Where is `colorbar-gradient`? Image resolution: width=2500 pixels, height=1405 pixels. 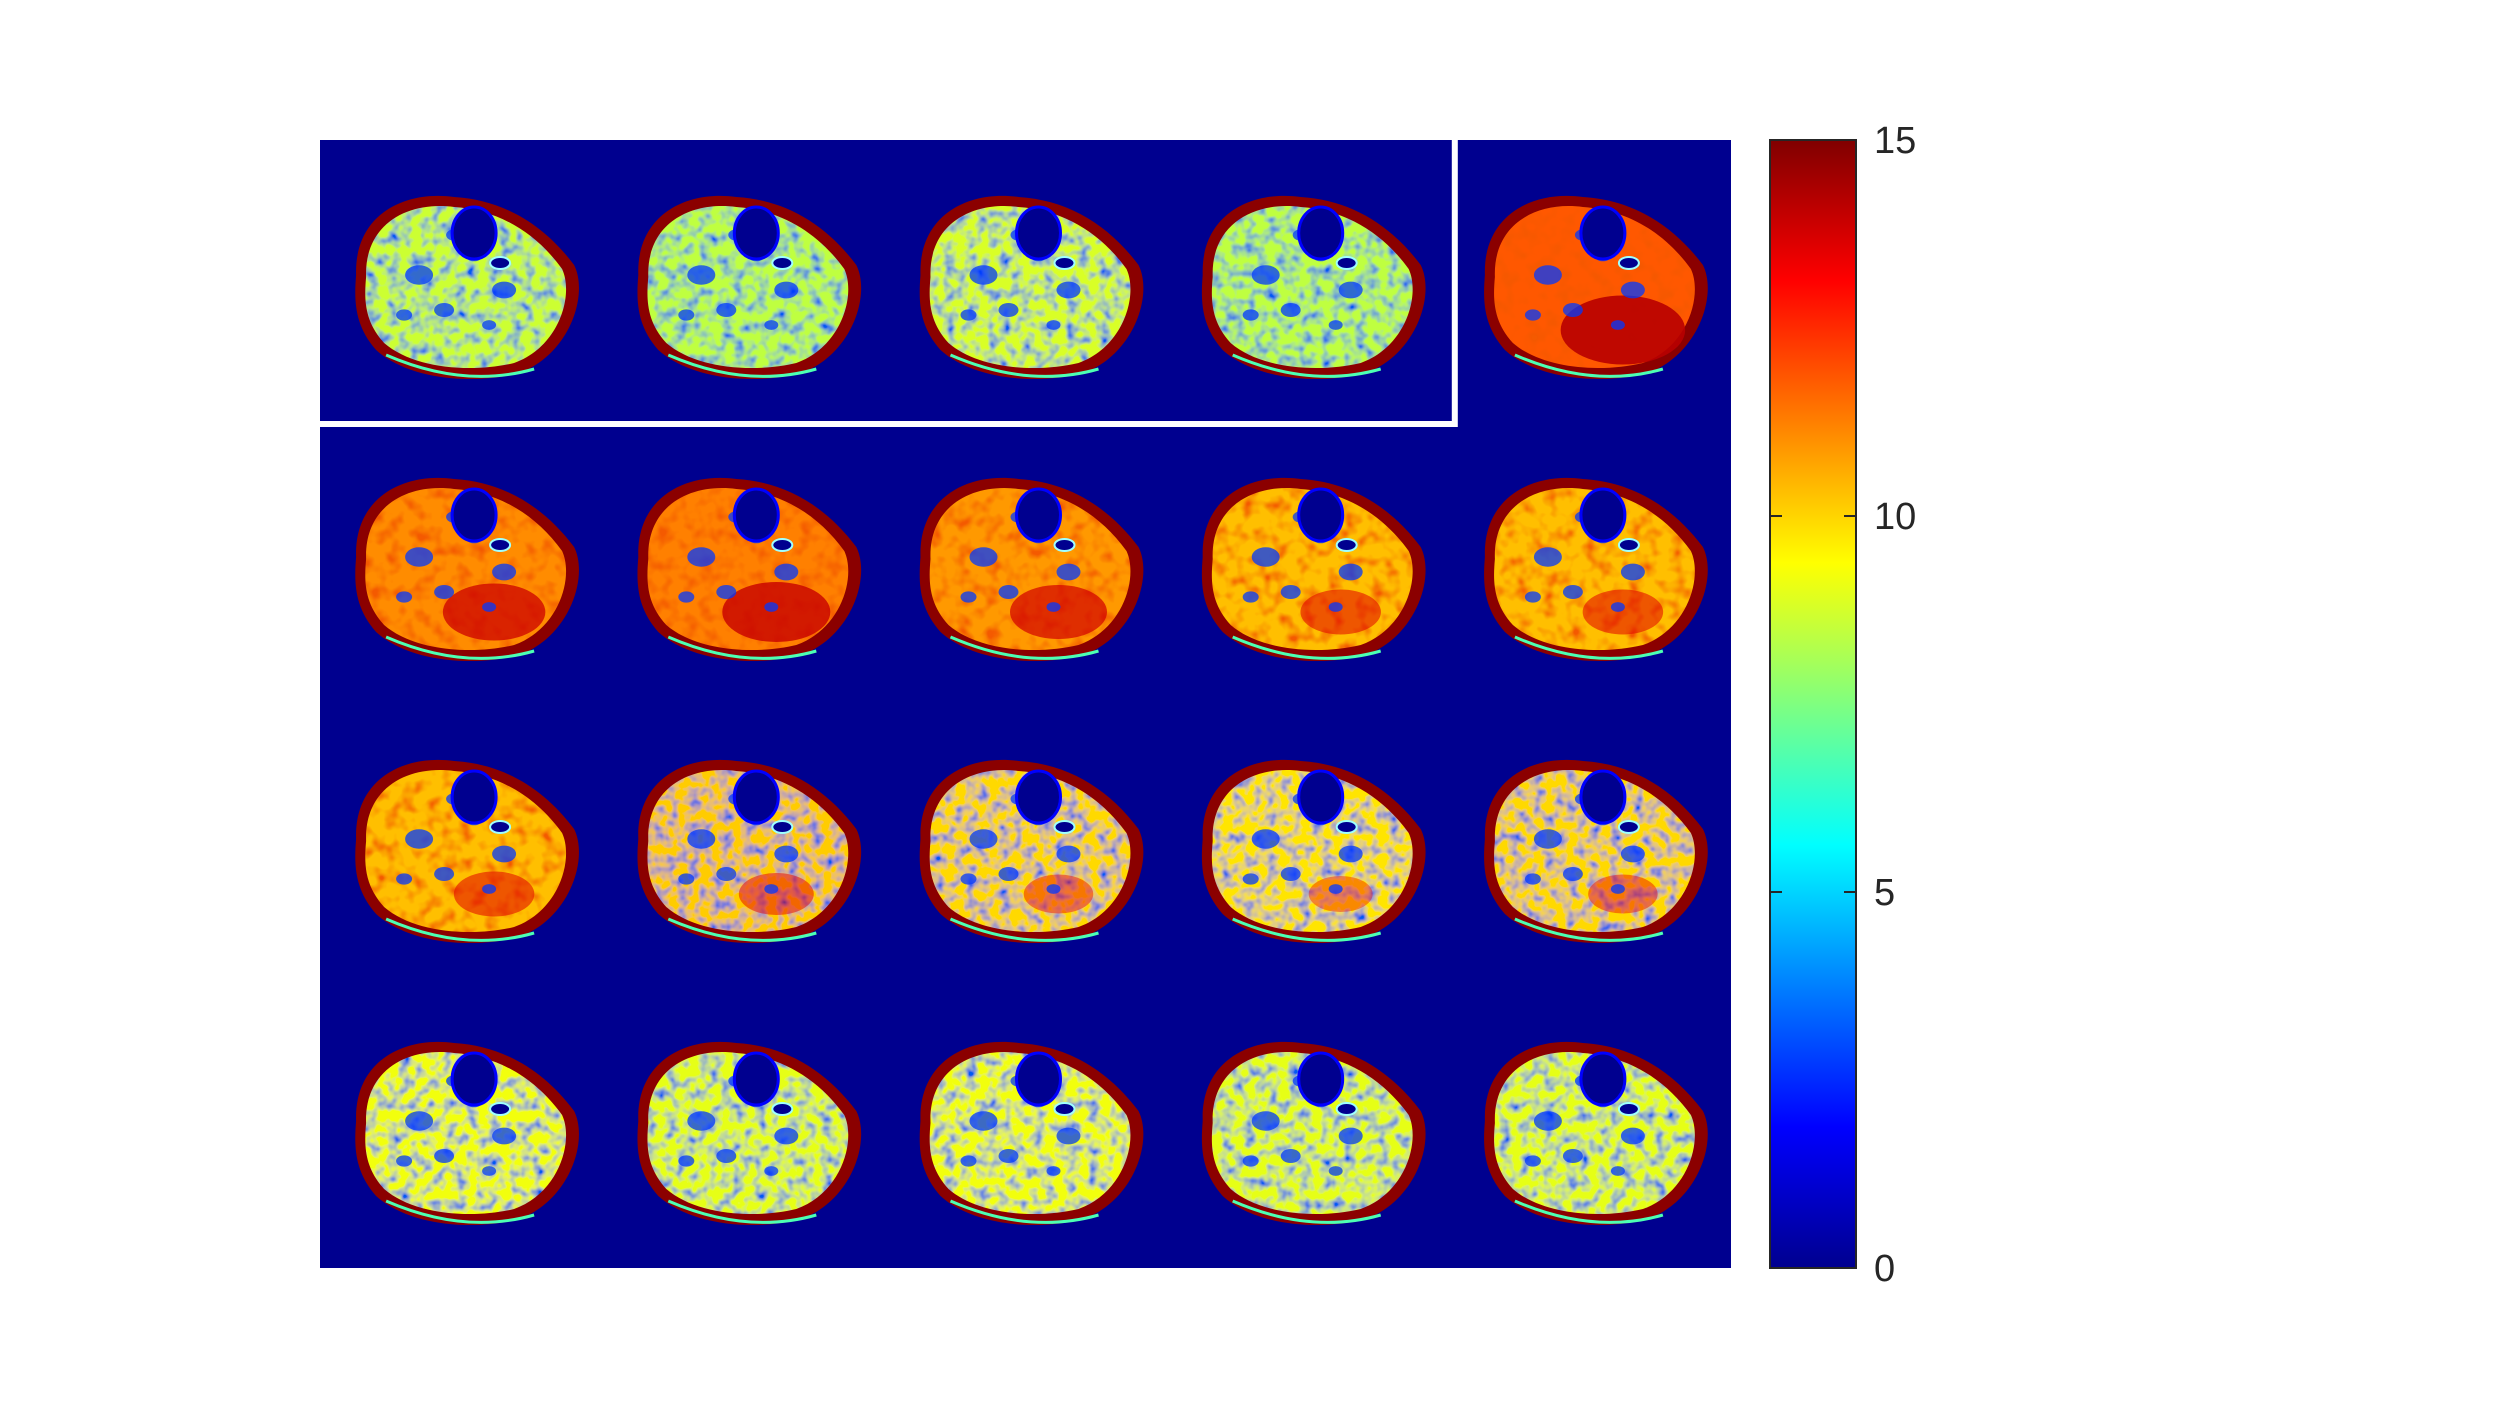
colorbar-gradient is located at coordinates (1813, 704).